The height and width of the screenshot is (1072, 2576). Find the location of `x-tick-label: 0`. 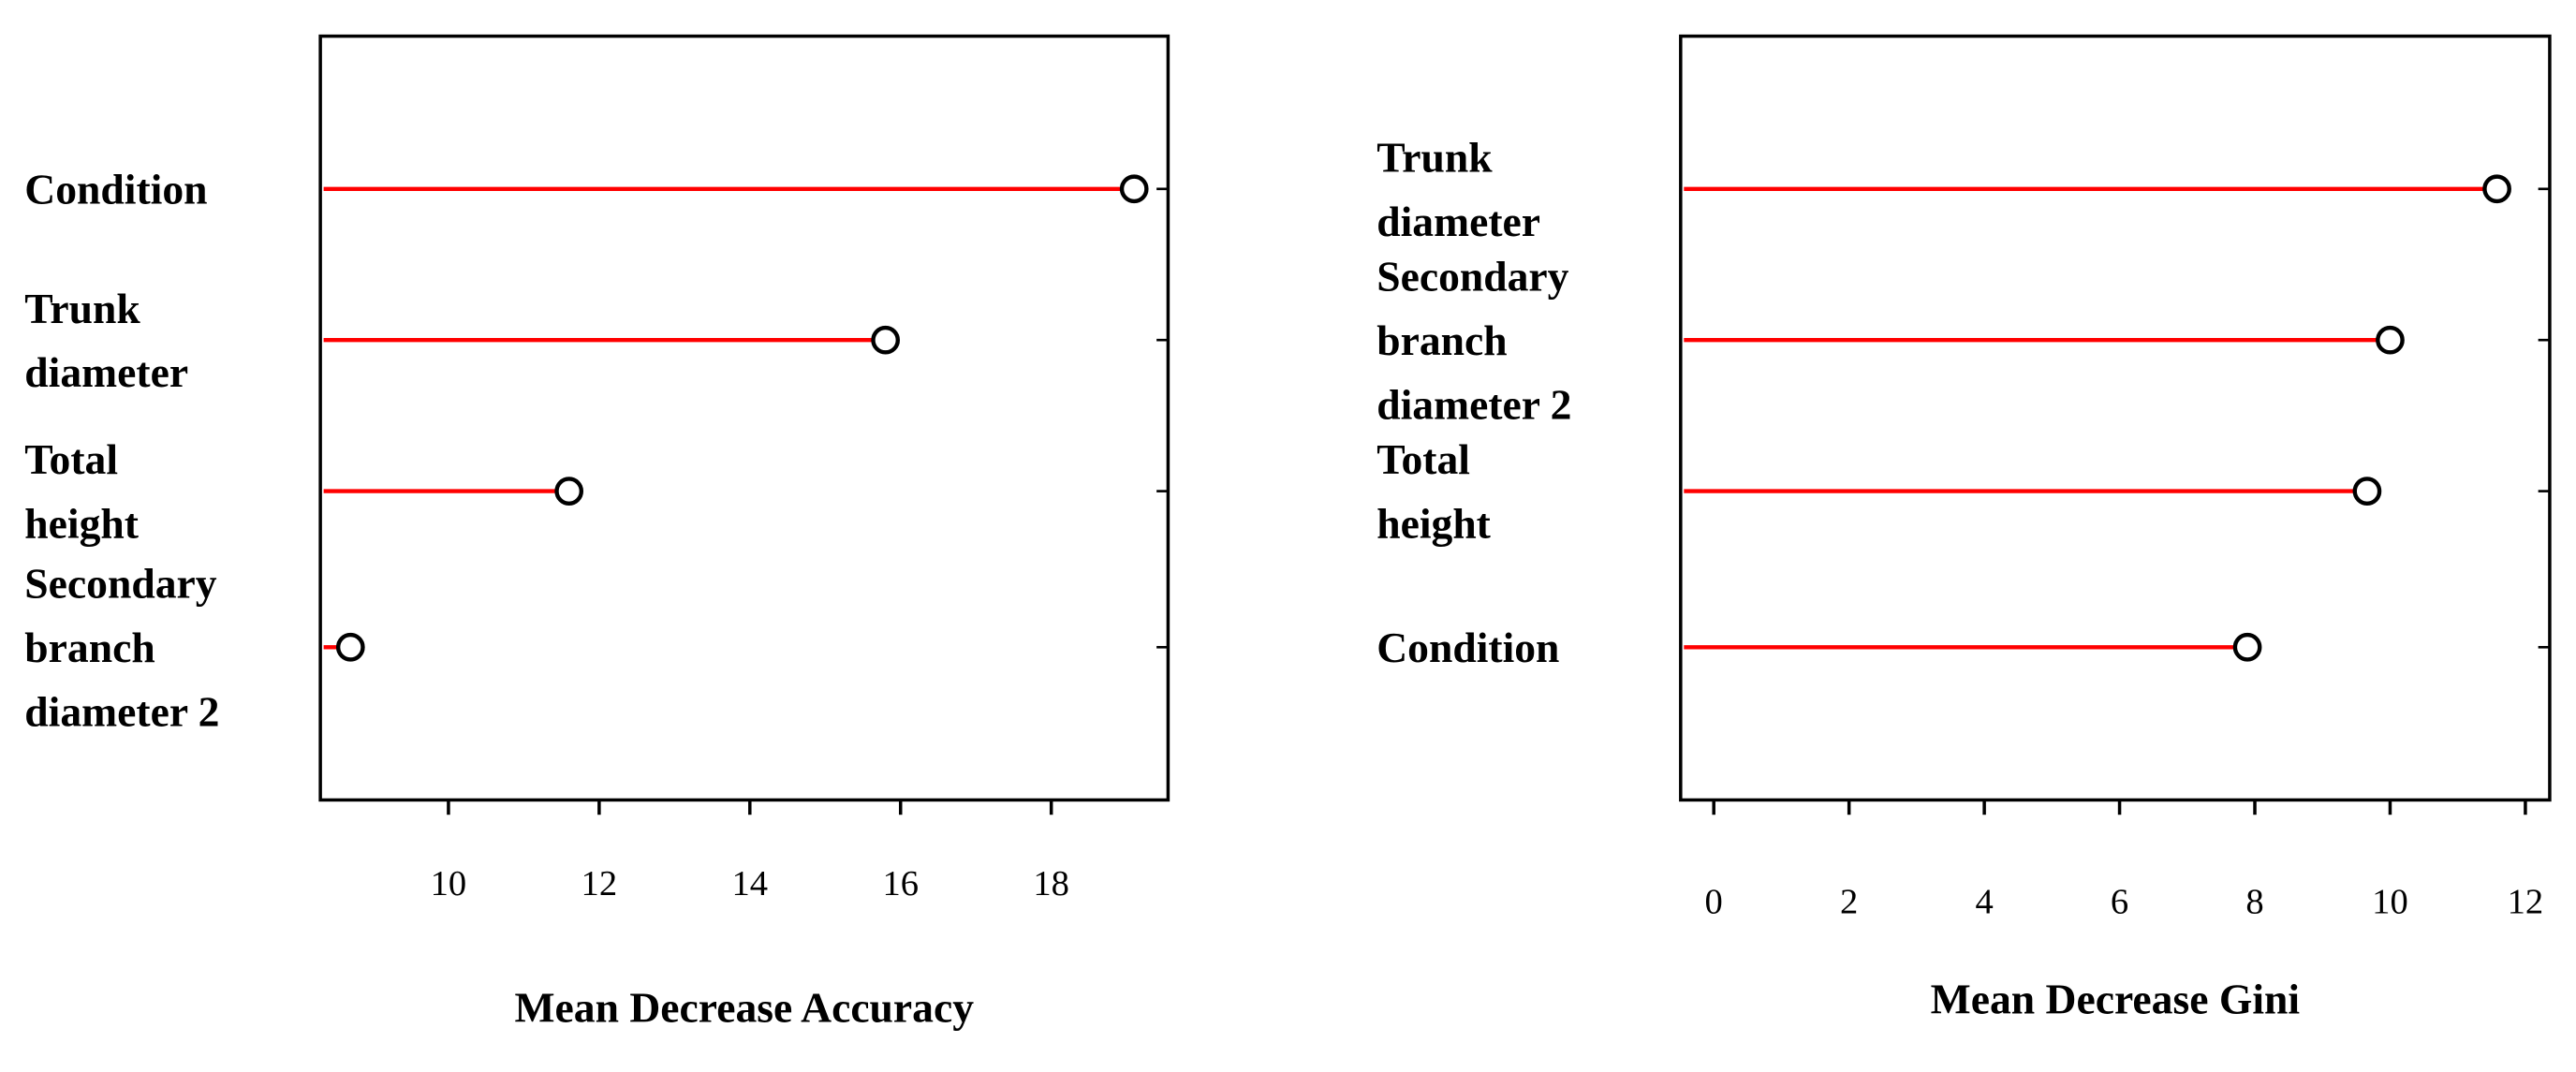

x-tick-label: 0 is located at coordinates (1714, 902).